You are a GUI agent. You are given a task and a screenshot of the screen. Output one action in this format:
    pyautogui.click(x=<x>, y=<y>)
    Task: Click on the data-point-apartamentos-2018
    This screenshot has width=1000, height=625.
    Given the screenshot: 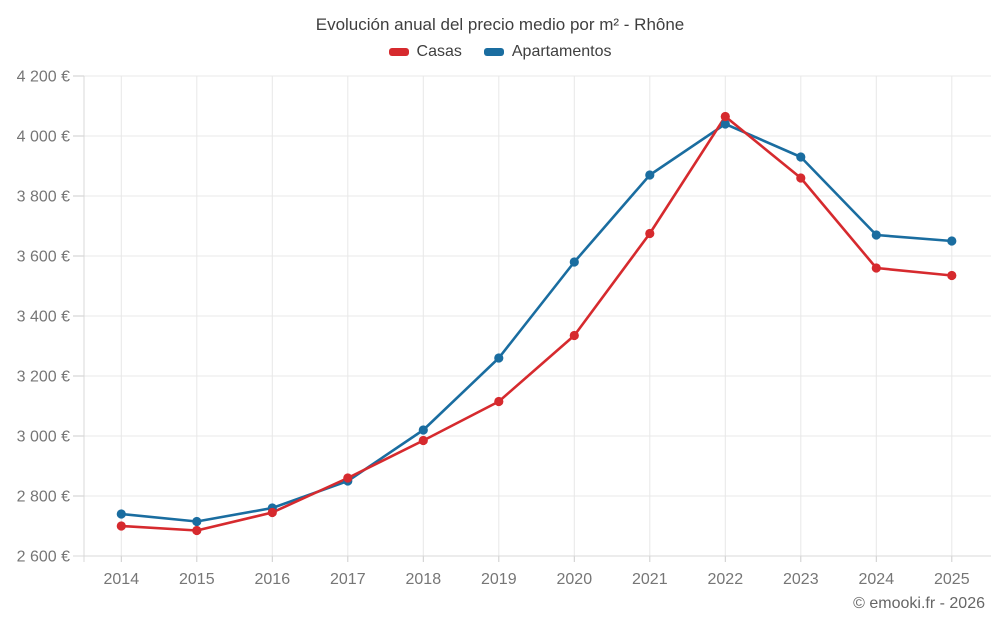 What is the action you would take?
    pyautogui.click(x=423, y=430)
    